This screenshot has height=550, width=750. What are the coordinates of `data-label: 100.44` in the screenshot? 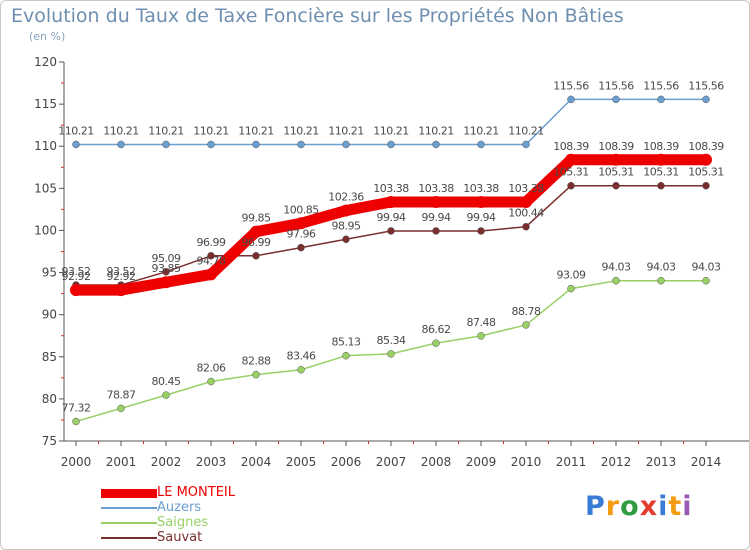 It's located at (526, 213).